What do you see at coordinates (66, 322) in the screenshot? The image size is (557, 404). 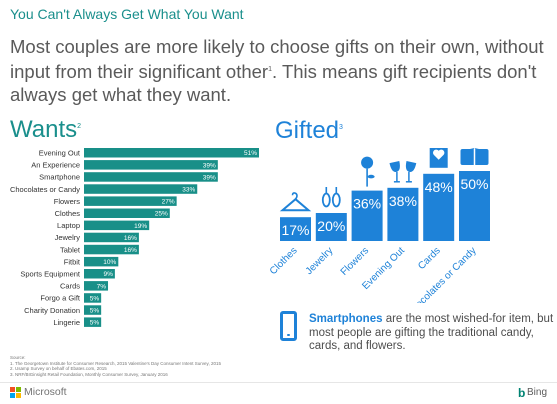 I see `wants-category-label: Lingerie` at bounding box center [66, 322].